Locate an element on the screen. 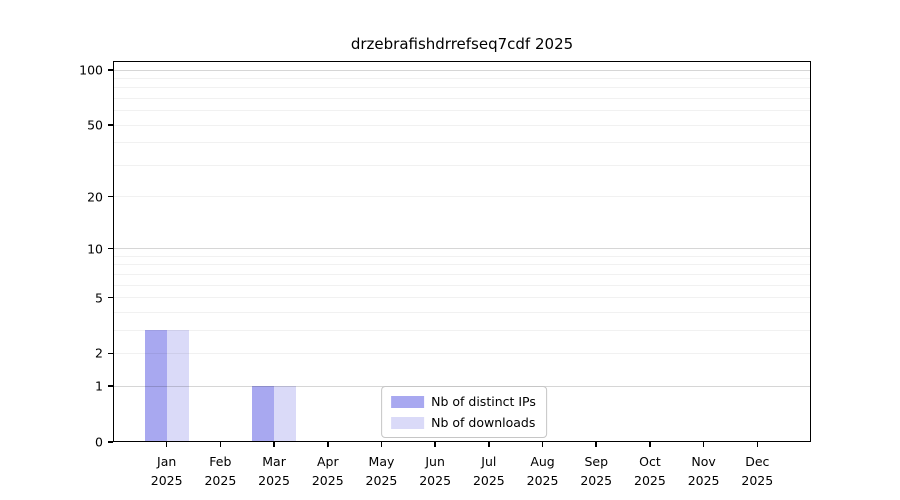  legend-entry: Nb of downloads is located at coordinates (463, 422).